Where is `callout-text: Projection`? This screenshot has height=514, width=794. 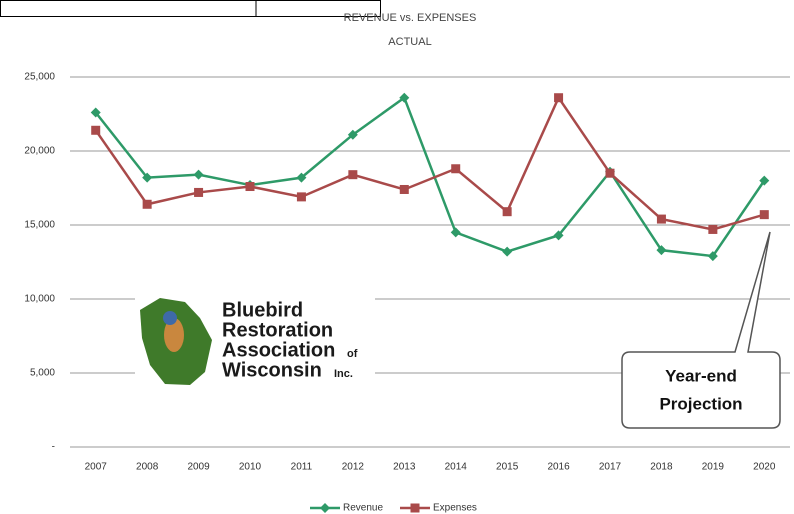 callout-text: Projection is located at coordinates (700, 403).